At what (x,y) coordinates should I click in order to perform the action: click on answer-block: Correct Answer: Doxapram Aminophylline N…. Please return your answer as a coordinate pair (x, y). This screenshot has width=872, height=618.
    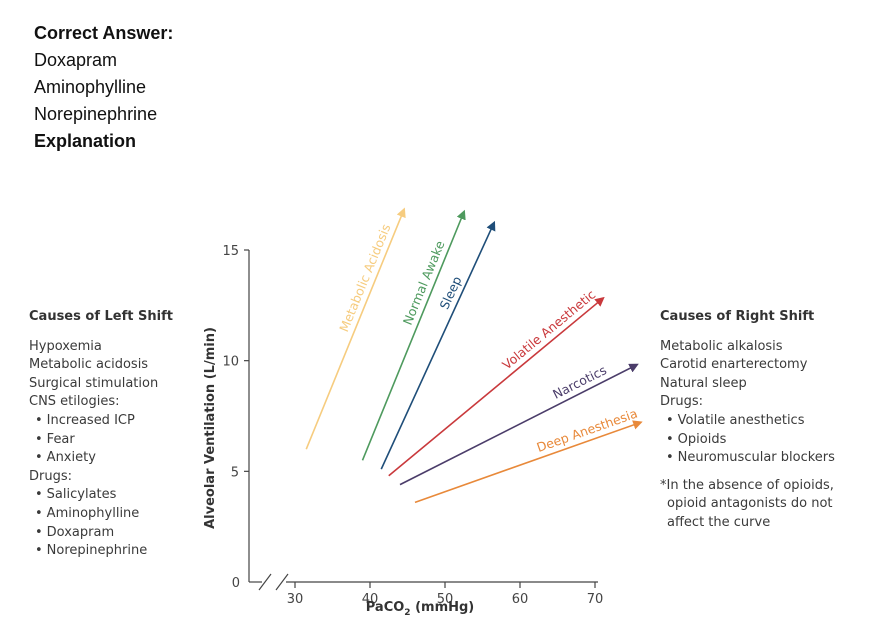
    Looking at the image, I should click on (103, 87).